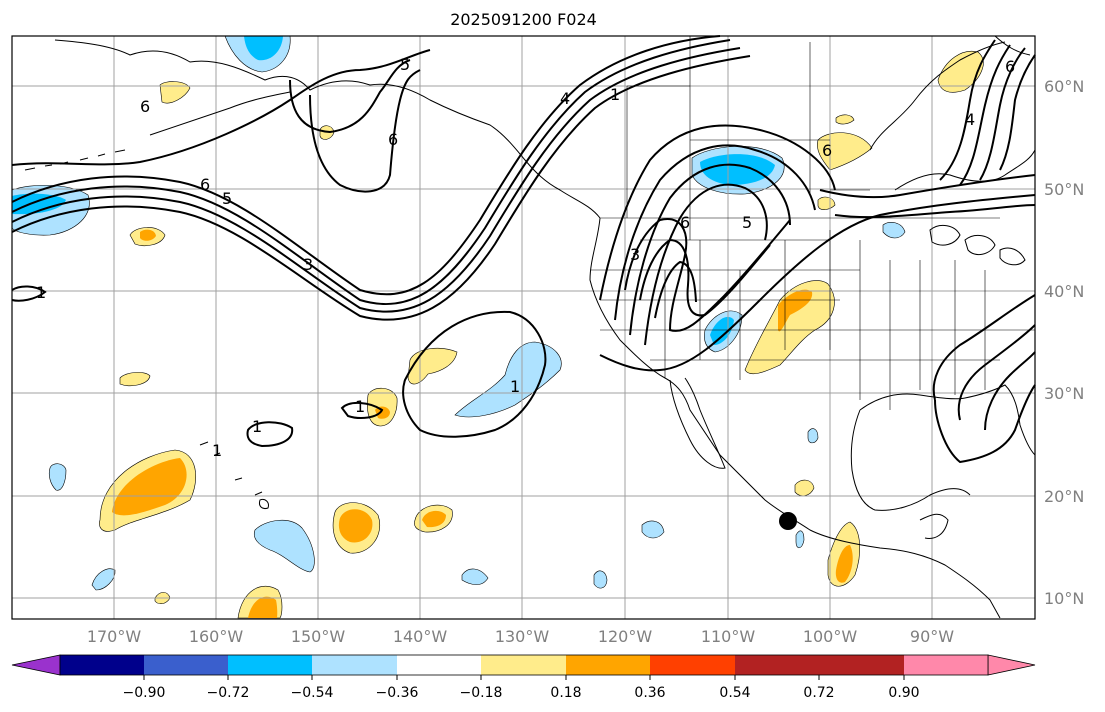 This screenshot has width=1105, height=712. Describe the element at coordinates (144, 693) in the screenshot. I see `colorbar-tick-label: −0.90` at that location.